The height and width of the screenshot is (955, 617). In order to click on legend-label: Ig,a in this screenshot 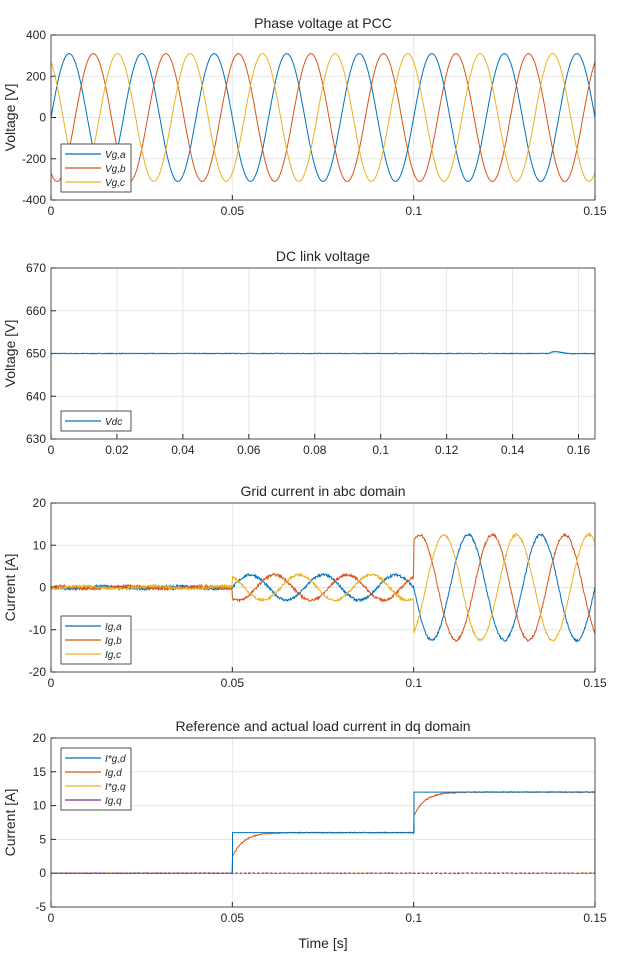, I will do `click(113, 627)`.